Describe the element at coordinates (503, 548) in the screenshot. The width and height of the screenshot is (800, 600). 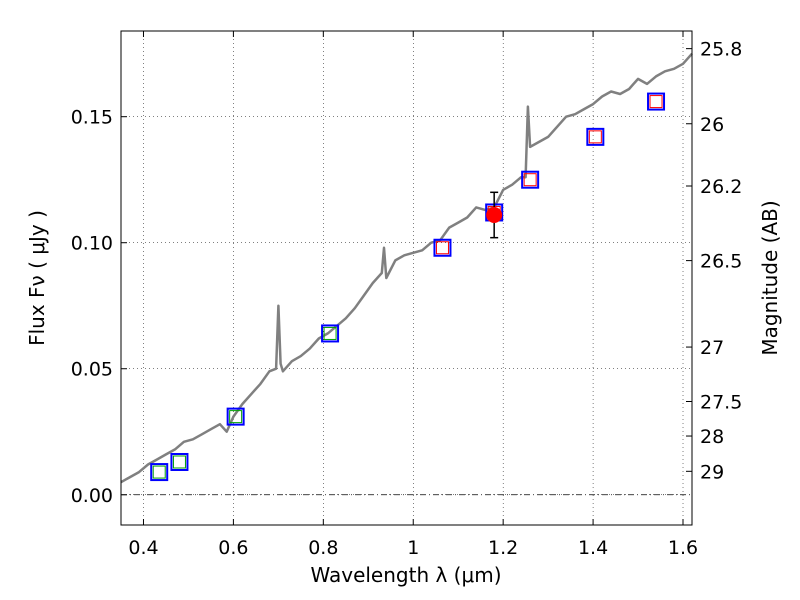
I see `x-tick-label: 1.2` at that location.